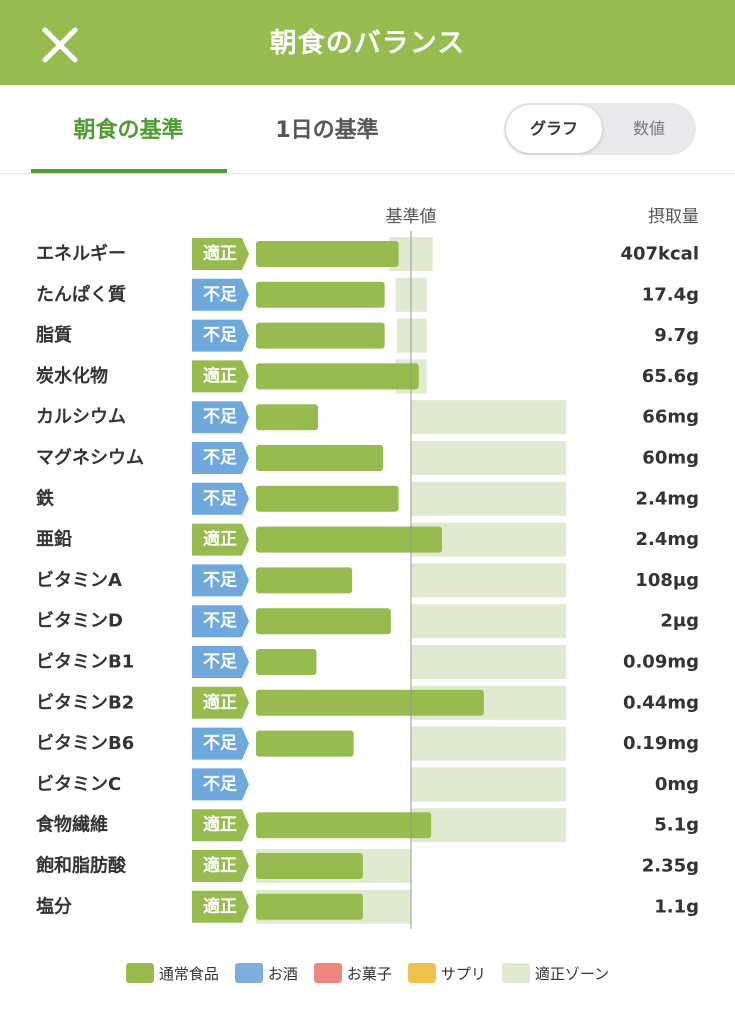 The image size is (735, 1024). What do you see at coordinates (661, 662) in the screenshot?
I see `intake-value: 0.09mg` at bounding box center [661, 662].